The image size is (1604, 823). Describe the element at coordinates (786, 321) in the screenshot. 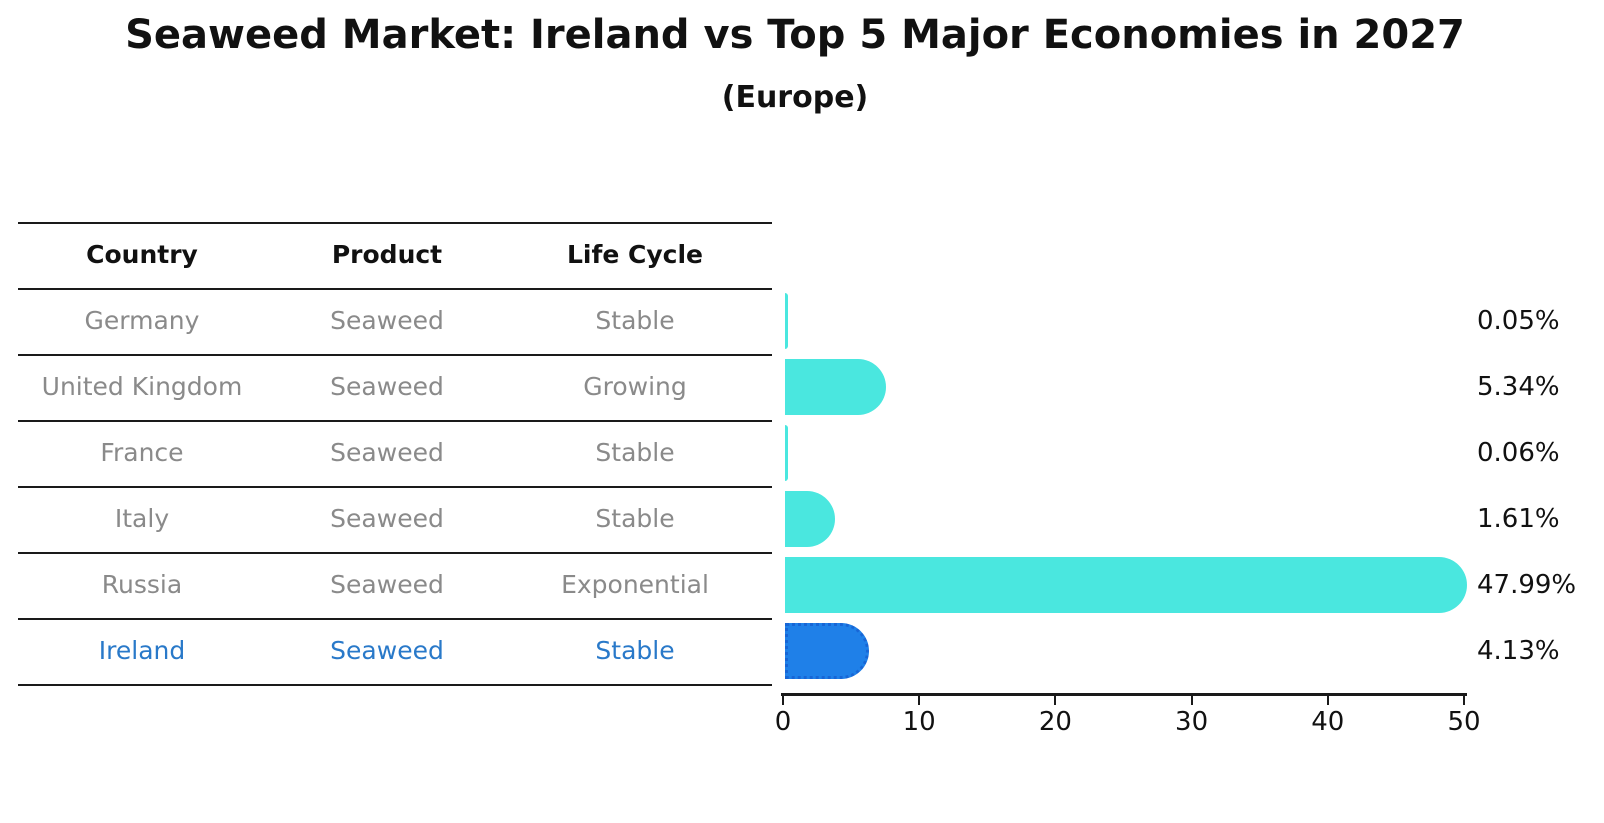

I see `bar-germany` at that location.